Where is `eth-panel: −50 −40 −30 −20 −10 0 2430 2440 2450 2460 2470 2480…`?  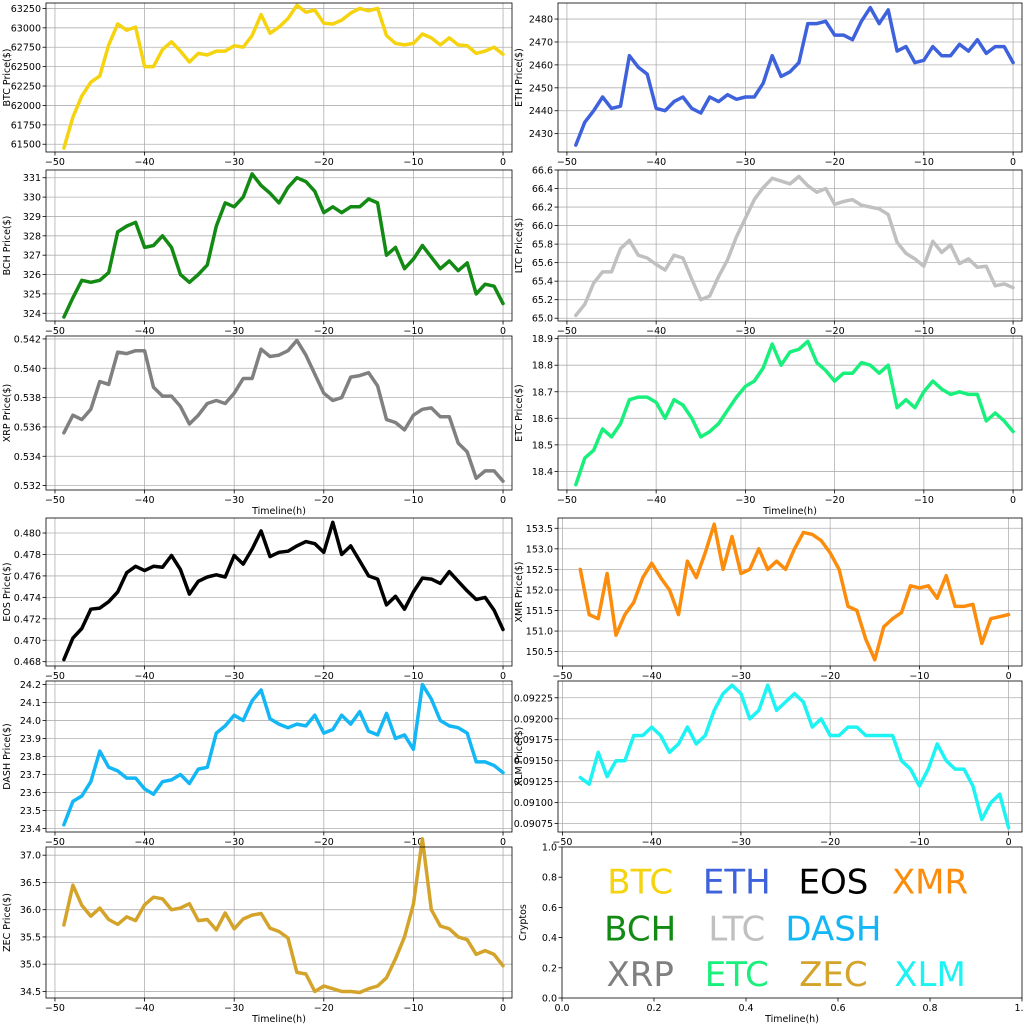 eth-panel: −50 −40 −30 −20 −10 0 2430 2440 2450 2460 2470 2480… is located at coordinates (768, 85).